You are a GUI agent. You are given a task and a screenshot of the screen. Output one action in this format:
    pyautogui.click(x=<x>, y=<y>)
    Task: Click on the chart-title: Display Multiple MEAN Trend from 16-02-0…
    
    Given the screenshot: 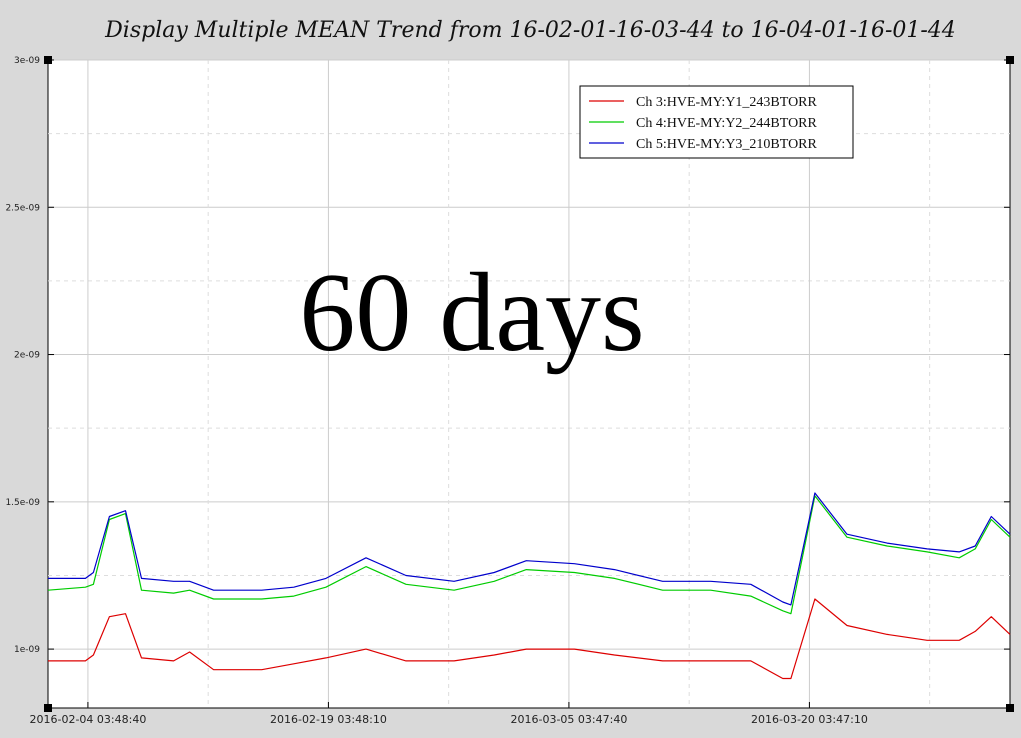 What is the action you would take?
    pyautogui.click(x=530, y=30)
    